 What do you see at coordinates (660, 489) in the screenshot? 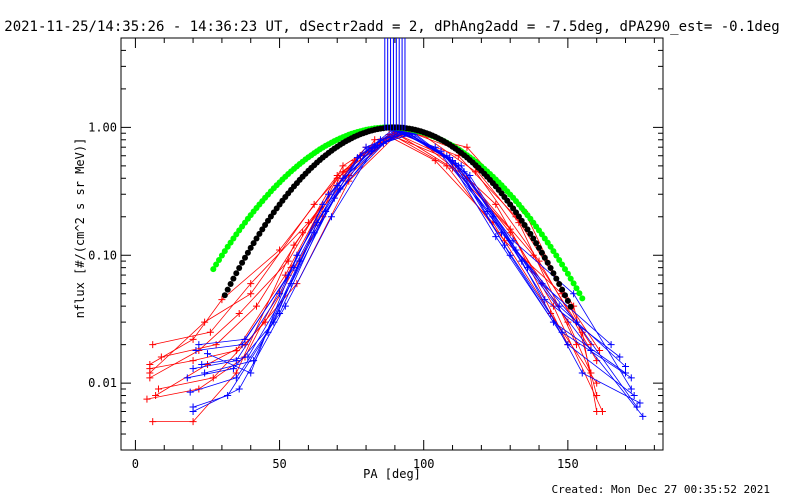
I see `footer-created: Created: Mon Dec 27 00:35:52 2021` at bounding box center [660, 489].